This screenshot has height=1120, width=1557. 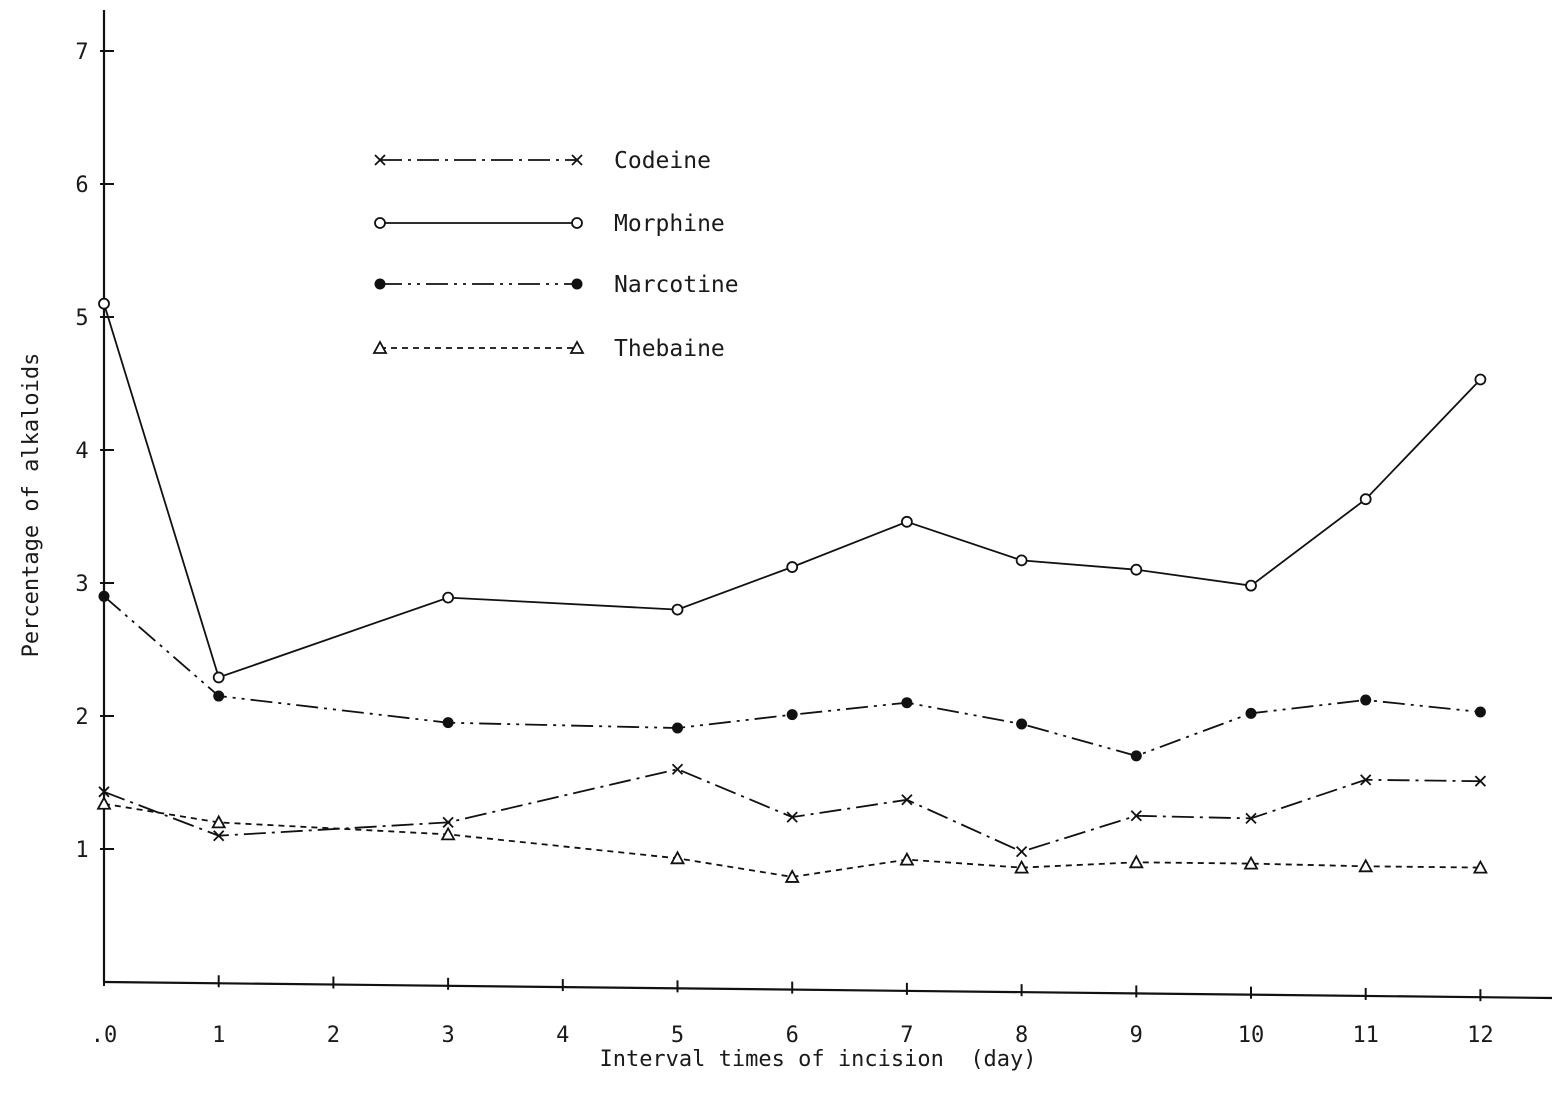 I want to click on x-axis-title: Interval times of incision (day), so click(x=817, y=1059).